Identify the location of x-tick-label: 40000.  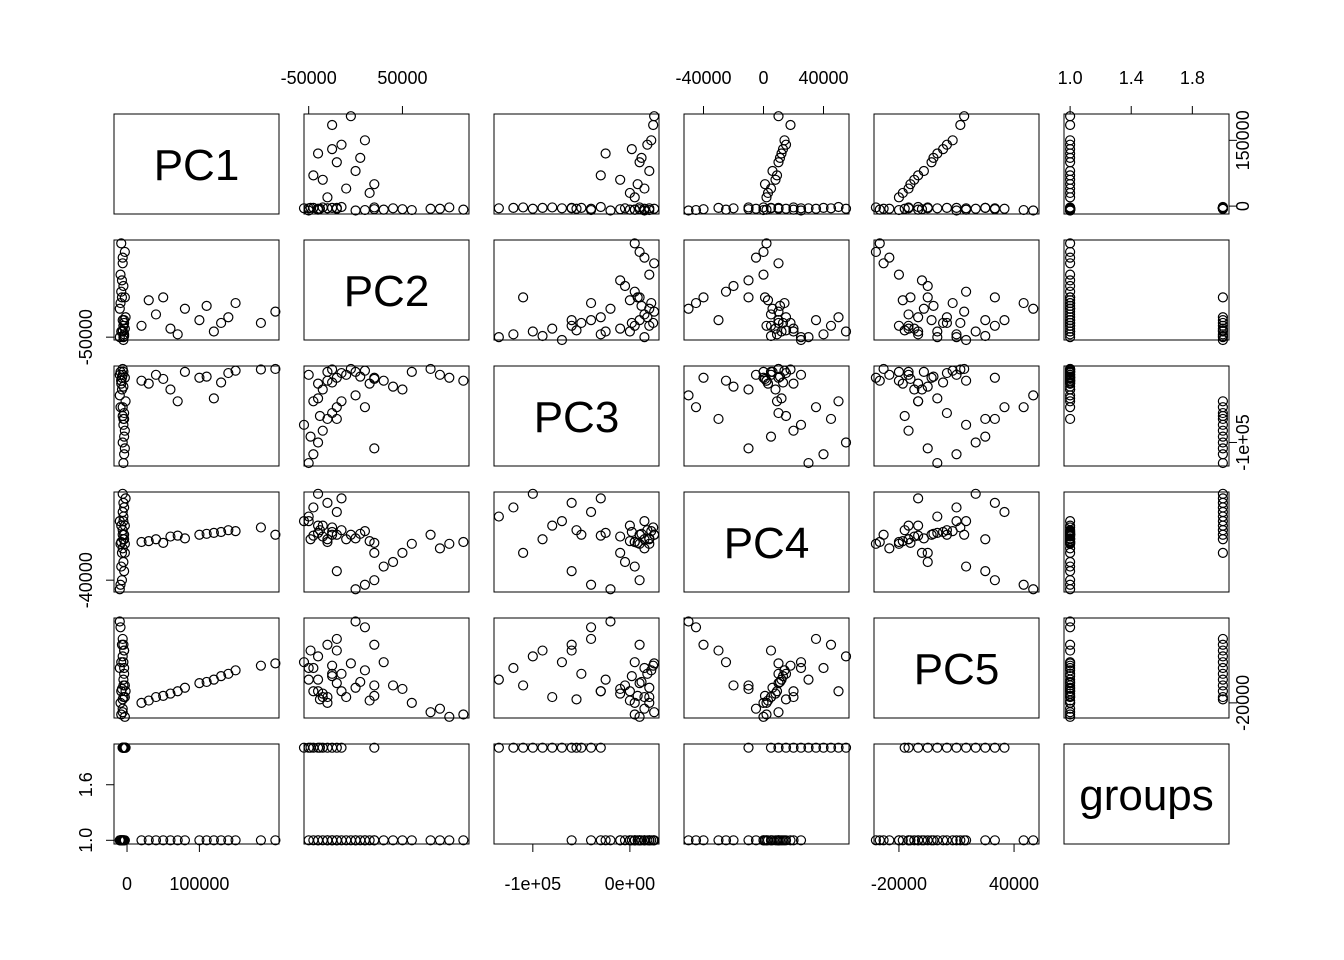
(1014, 884).